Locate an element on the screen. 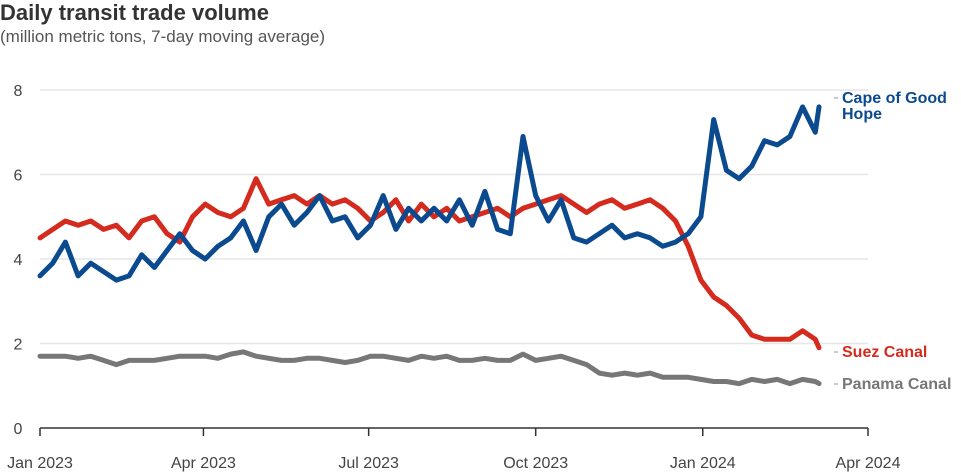  y-tick-label: 2 is located at coordinates (18, 345).